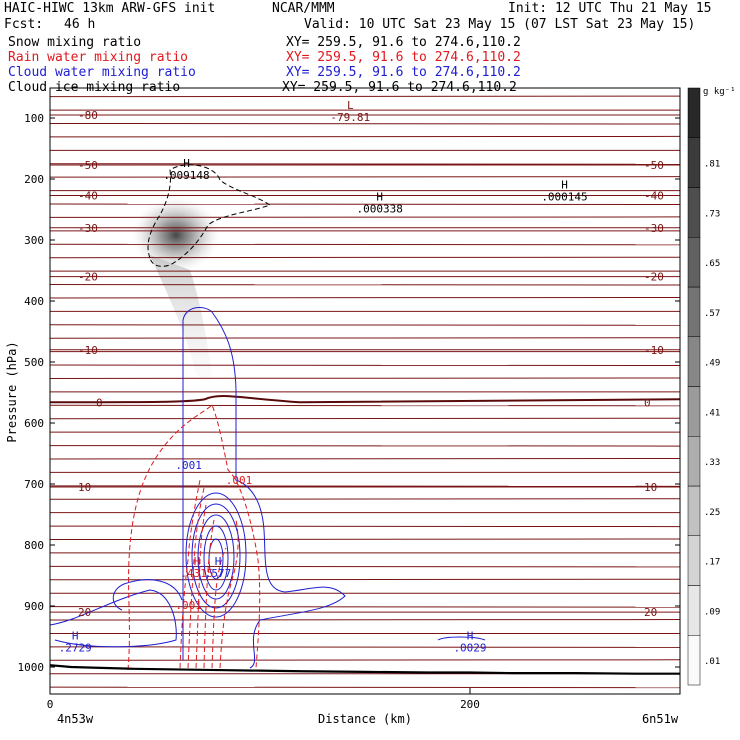  What do you see at coordinates (654, 350) in the screenshot?
I see `isotherm-label-right: -10` at bounding box center [654, 350].